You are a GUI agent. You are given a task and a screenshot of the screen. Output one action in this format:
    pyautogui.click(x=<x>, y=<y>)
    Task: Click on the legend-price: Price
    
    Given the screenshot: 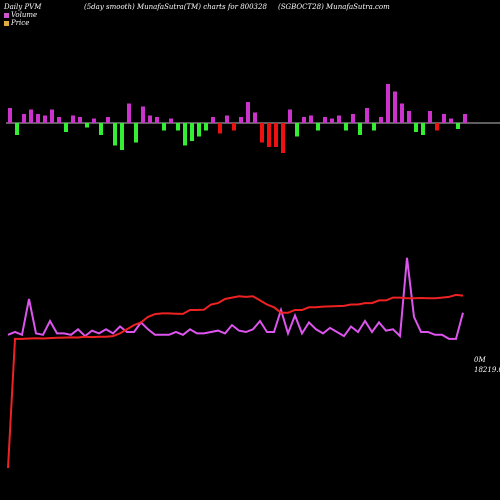 What is the action you would take?
    pyautogui.click(x=16, y=23)
    